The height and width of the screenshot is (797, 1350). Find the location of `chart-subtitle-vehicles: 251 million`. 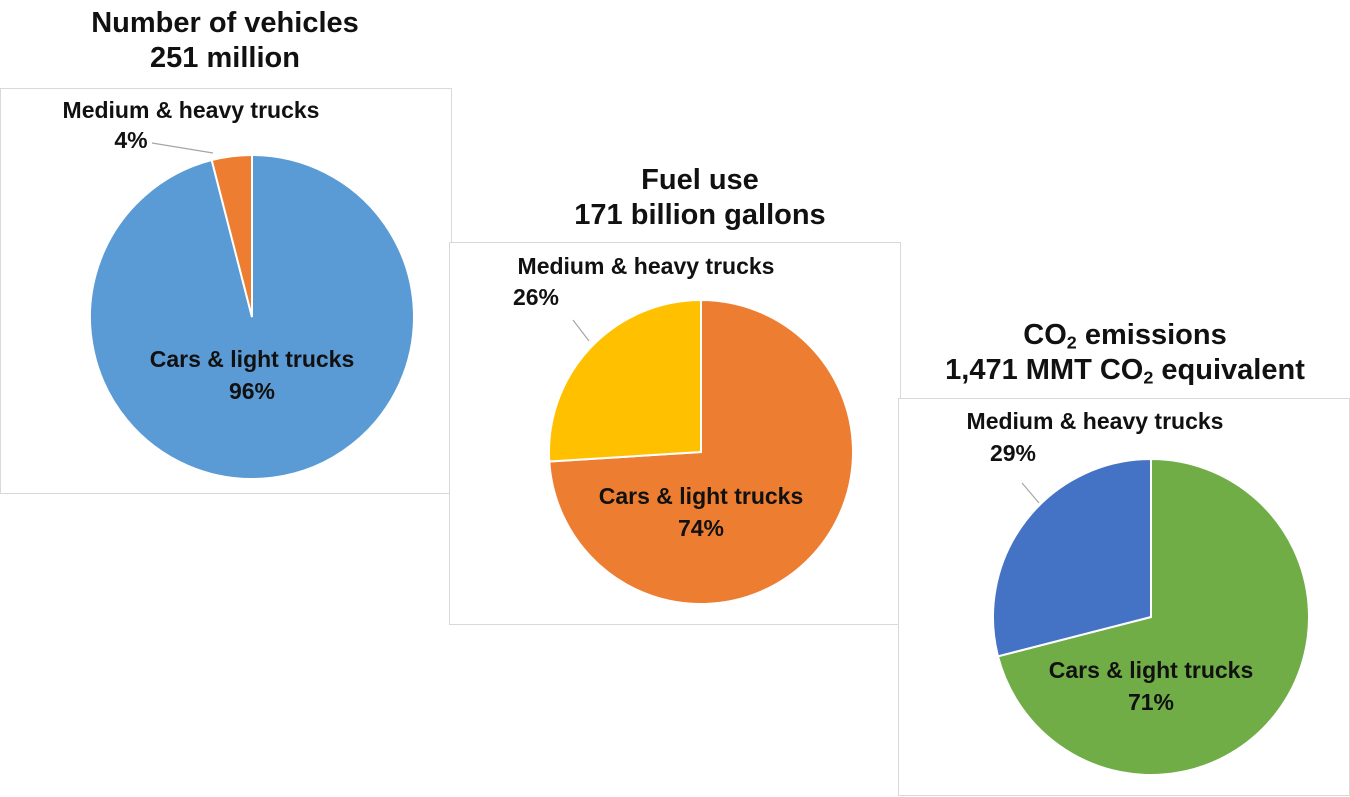

chart-subtitle-vehicles: 251 million is located at coordinates (225, 58).